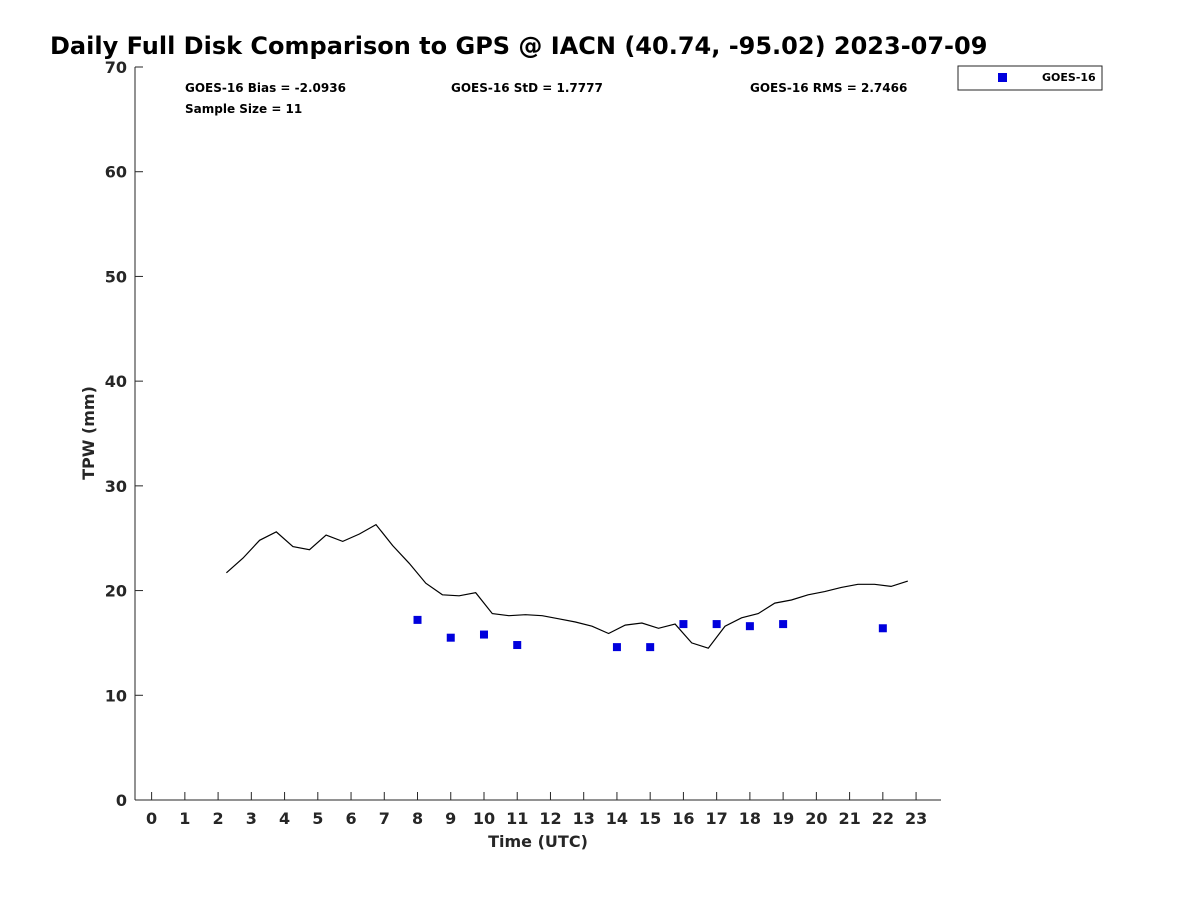 This screenshot has width=1200, height=900. I want to click on x-tick-label: 0, so click(151, 818).